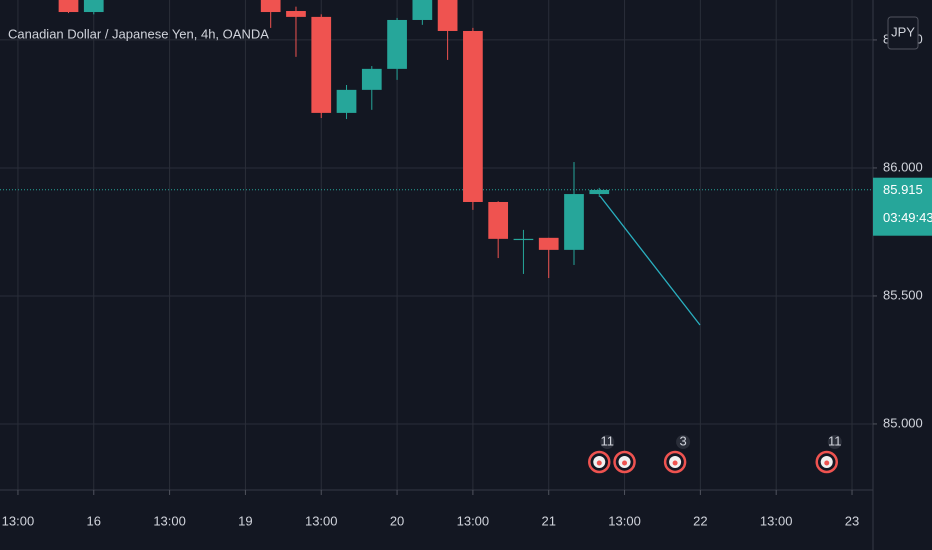 The image size is (932, 550). What do you see at coordinates (903, 189) in the screenshot?
I see `last-price-label: 85.915` at bounding box center [903, 189].